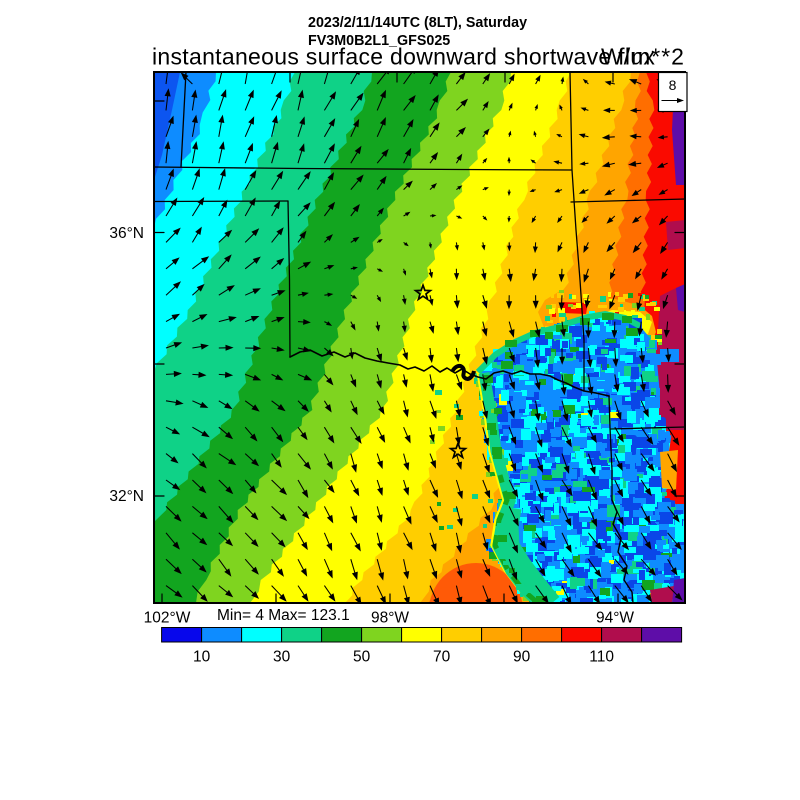 The height and width of the screenshot is (800, 800). I want to click on svg-text: 32°N, so click(126, 496).